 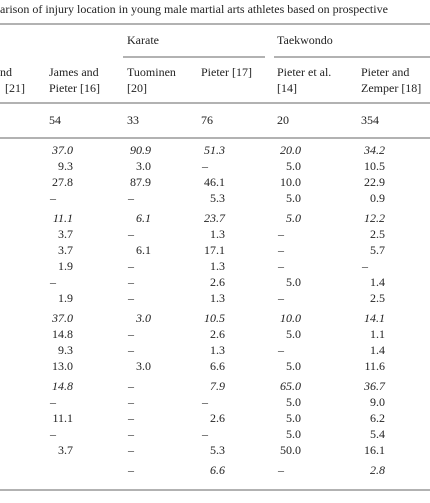 What do you see at coordinates (374, 366) in the screenshot?
I see `table-cell: 11.6` at bounding box center [374, 366].